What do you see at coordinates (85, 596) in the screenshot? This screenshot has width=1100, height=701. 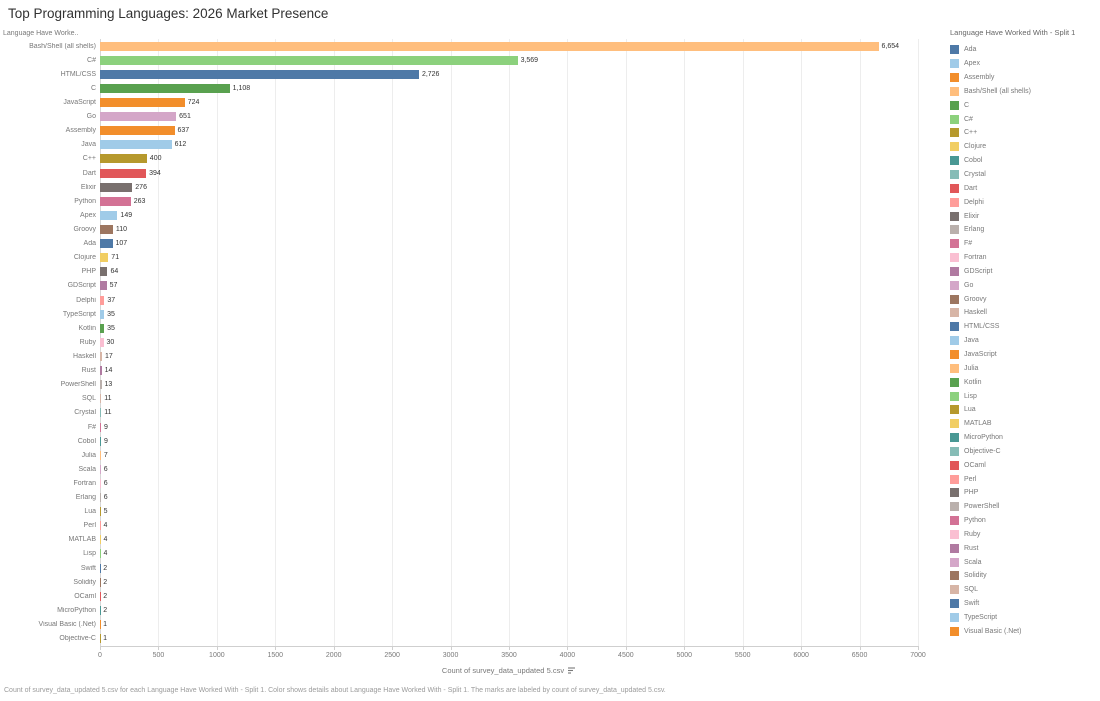 I see `category-label: OCaml` at bounding box center [85, 596].